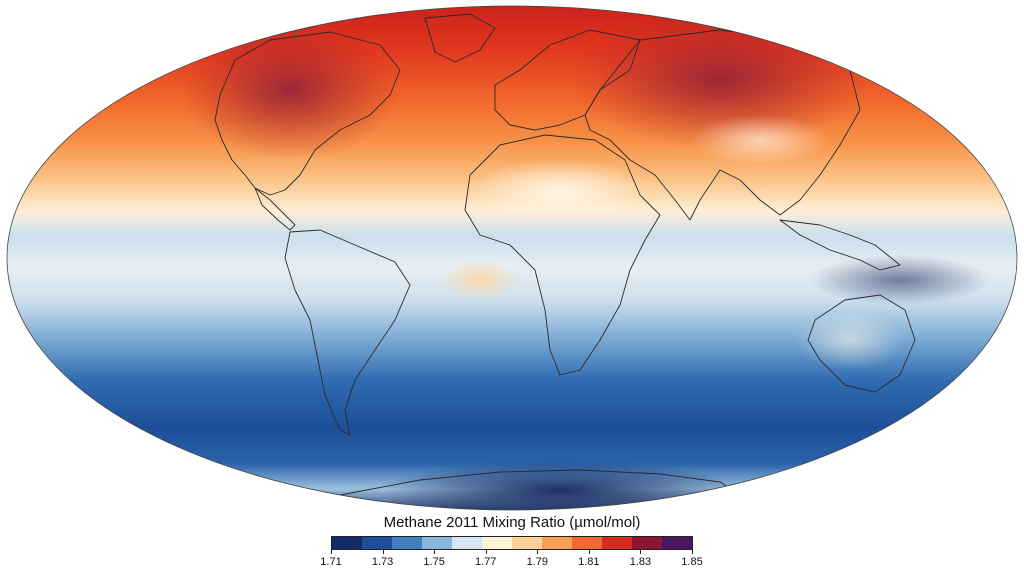  What do you see at coordinates (540, 482) in the screenshot?
I see `antarctica-outline` at bounding box center [540, 482].